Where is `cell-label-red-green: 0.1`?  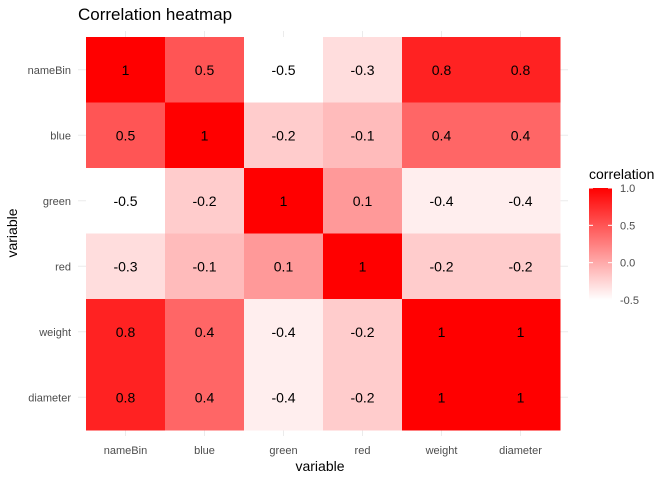 cell-label-red-green: 0.1 is located at coordinates (284, 266).